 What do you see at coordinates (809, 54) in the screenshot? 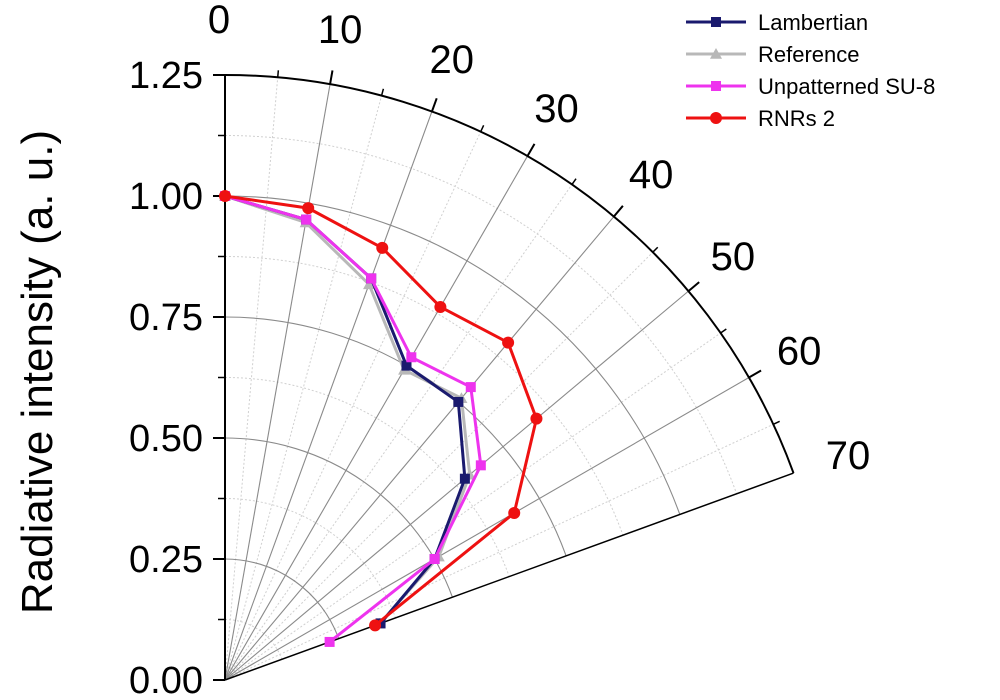
I see `legend-label: Reference` at bounding box center [809, 54].